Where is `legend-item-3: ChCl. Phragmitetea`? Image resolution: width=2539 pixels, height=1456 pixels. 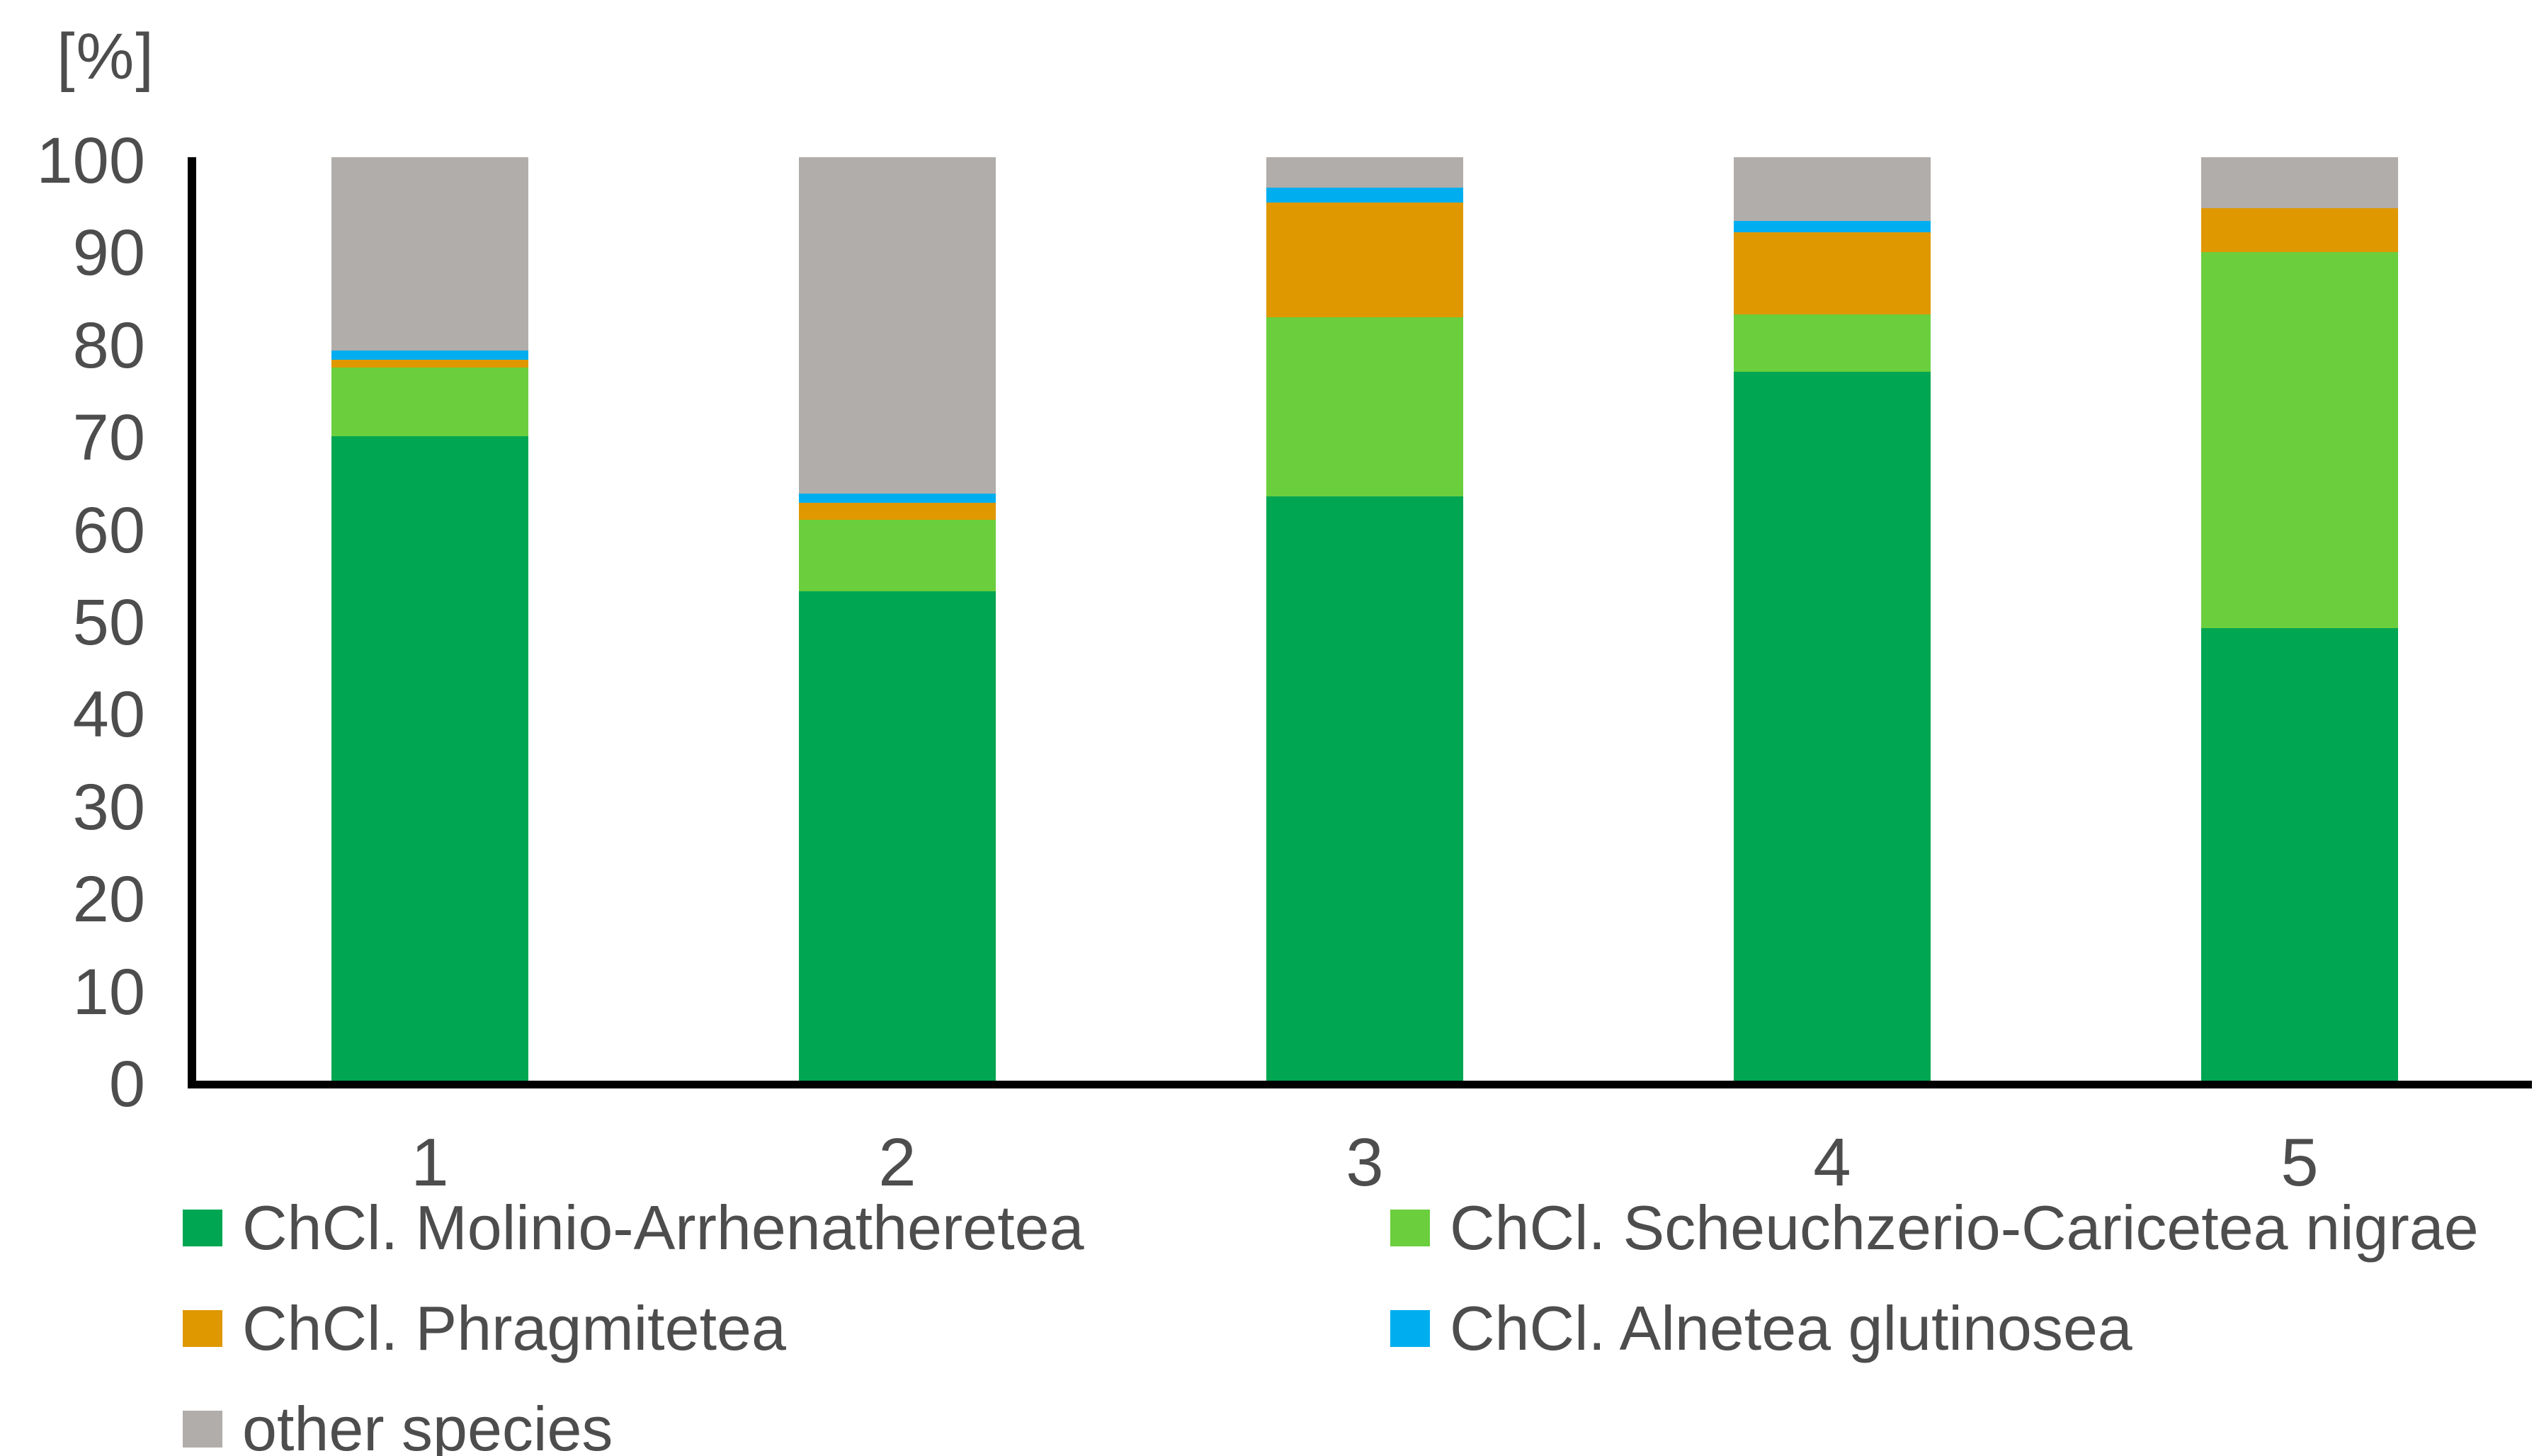 legend-item-3: ChCl. Phragmitetea is located at coordinates (786, 1329).